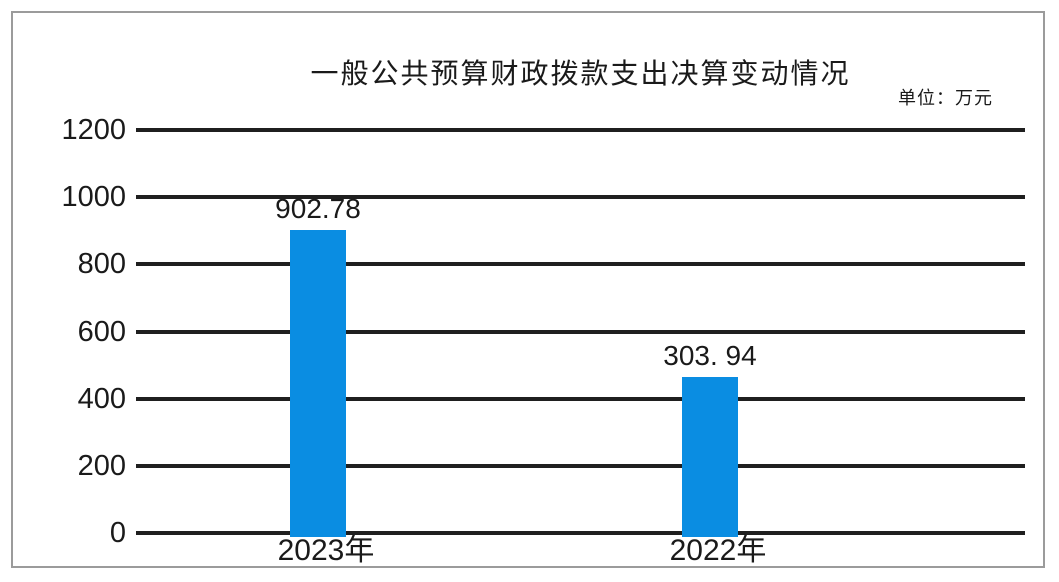 The height and width of the screenshot is (582, 1059). Describe the element at coordinates (101, 465) in the screenshot. I see `ytick-label-200: 200` at that location.